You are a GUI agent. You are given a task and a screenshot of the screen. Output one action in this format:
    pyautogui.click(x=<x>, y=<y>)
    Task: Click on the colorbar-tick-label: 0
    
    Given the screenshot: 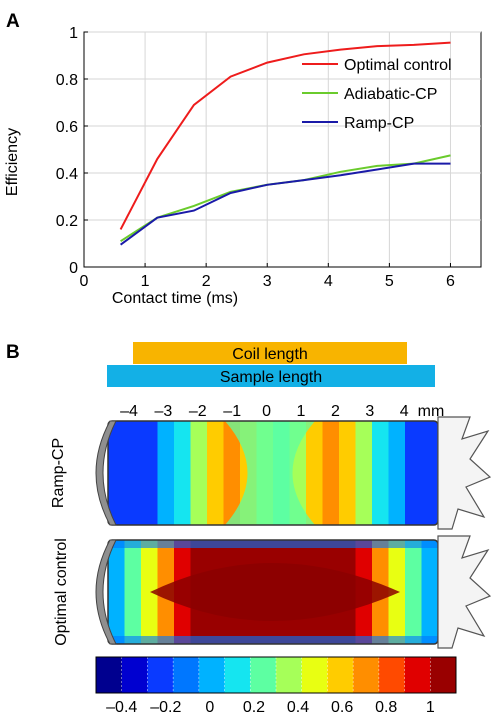 What is the action you would take?
    pyautogui.click(x=209, y=707)
    